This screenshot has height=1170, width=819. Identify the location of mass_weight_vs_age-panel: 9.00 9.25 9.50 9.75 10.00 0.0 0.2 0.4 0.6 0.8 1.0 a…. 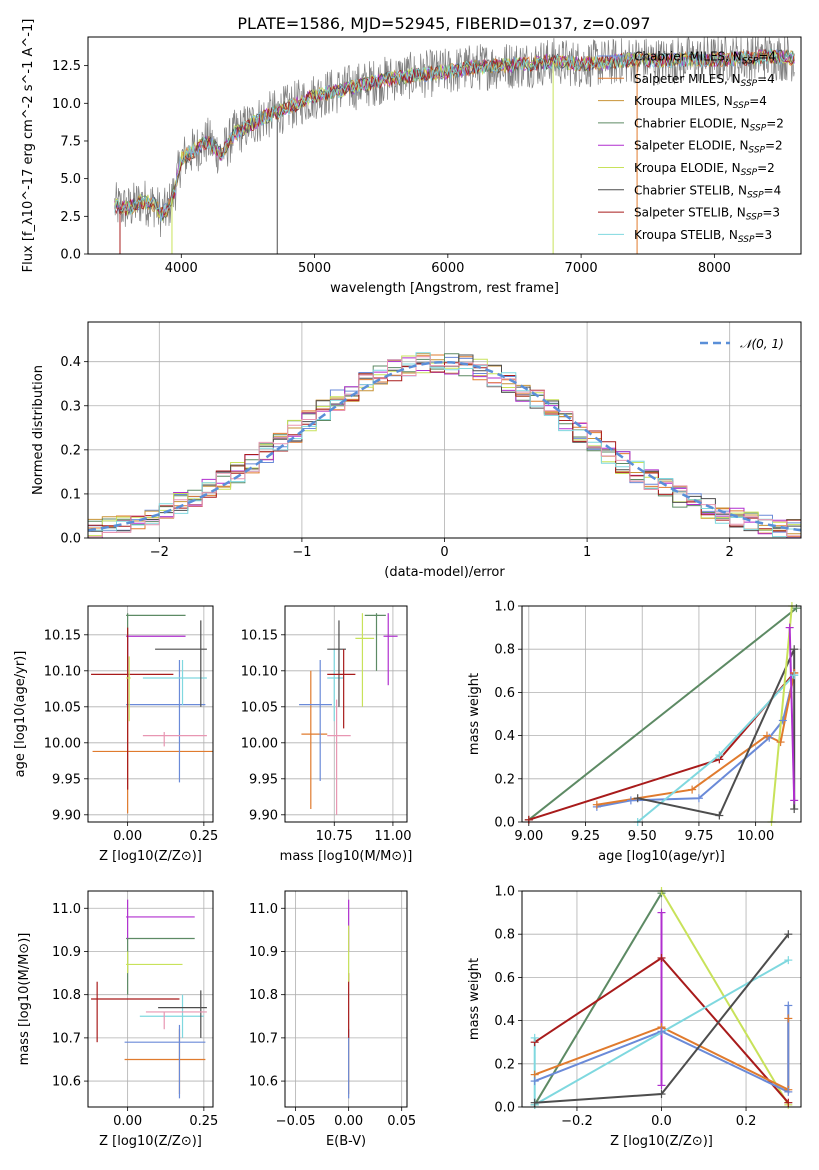
(634, 732).